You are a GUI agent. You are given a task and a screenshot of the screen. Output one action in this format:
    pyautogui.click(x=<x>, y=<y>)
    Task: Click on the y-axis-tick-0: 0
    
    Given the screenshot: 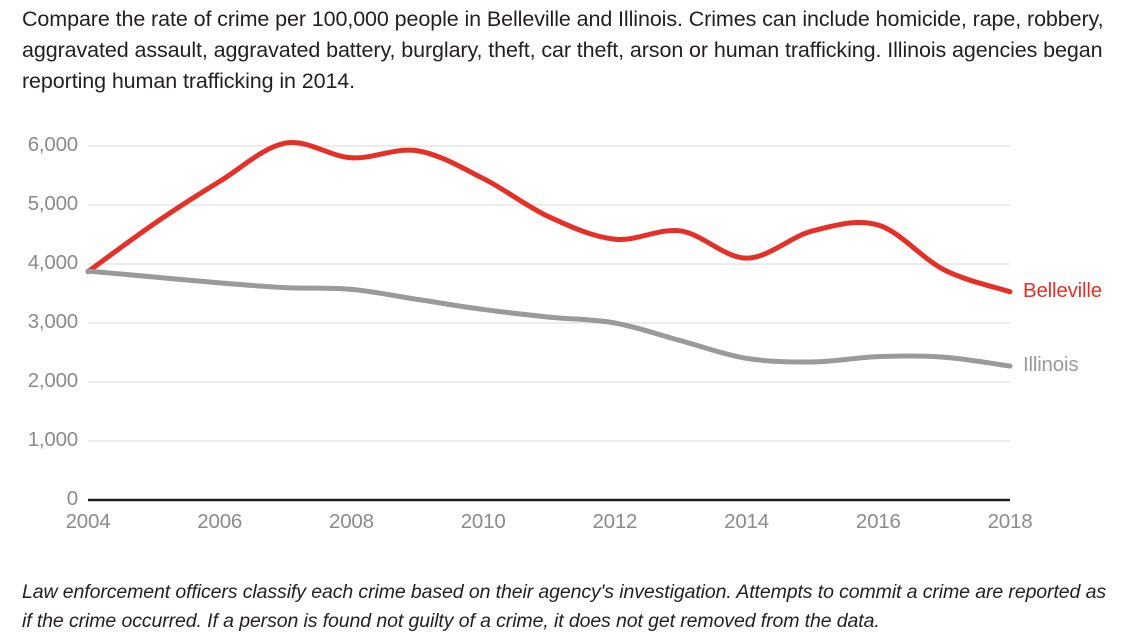 What is the action you would take?
    pyautogui.click(x=72, y=498)
    